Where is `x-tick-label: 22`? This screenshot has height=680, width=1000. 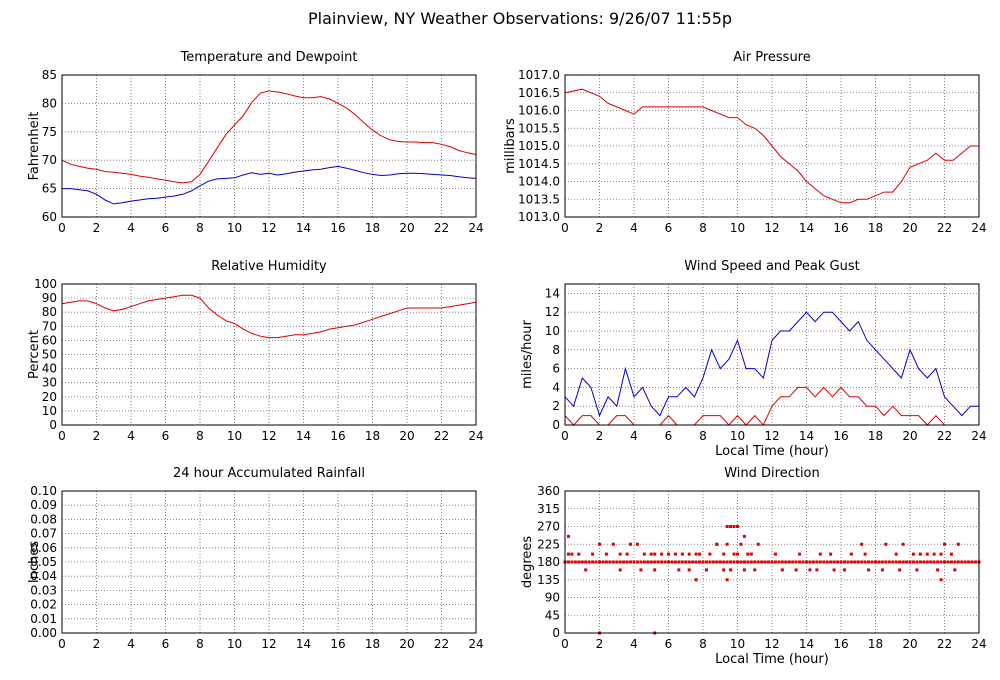
x-tick-label: 22 is located at coordinates (441, 436).